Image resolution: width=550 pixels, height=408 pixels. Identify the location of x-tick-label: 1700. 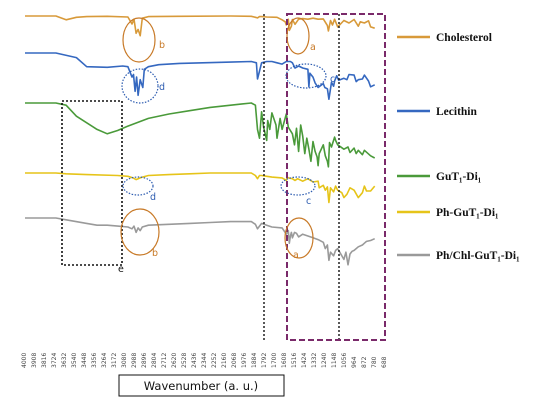
(274, 360).